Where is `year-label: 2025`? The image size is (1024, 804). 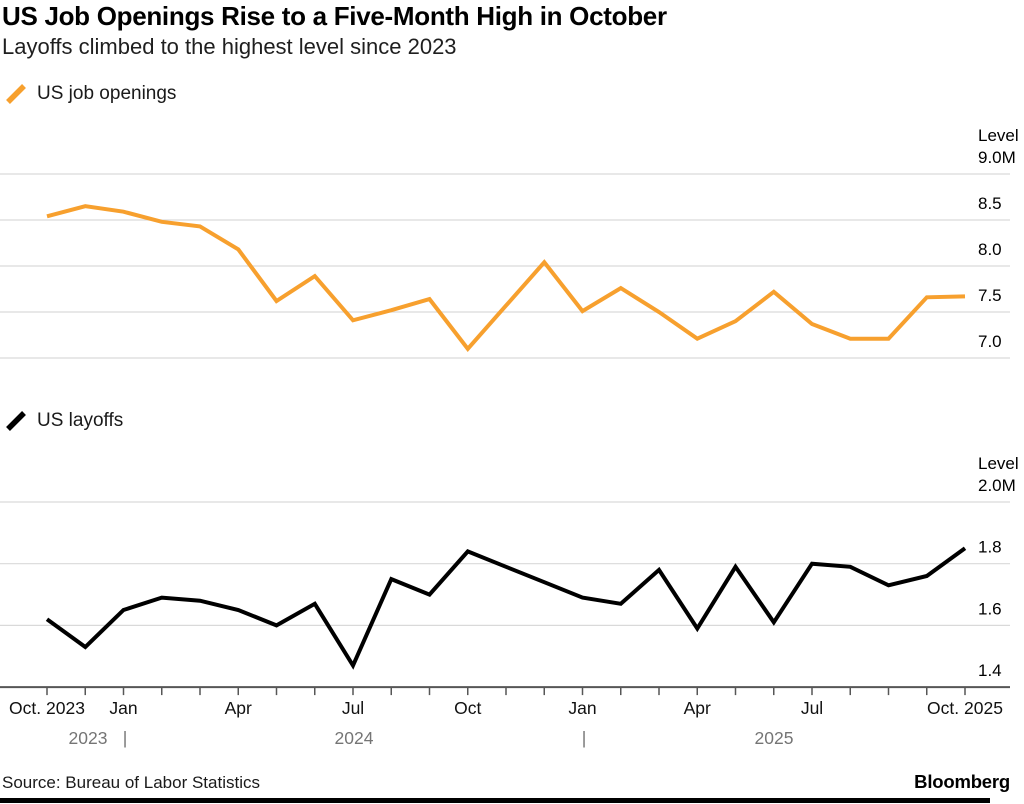 year-label: 2025 is located at coordinates (774, 738).